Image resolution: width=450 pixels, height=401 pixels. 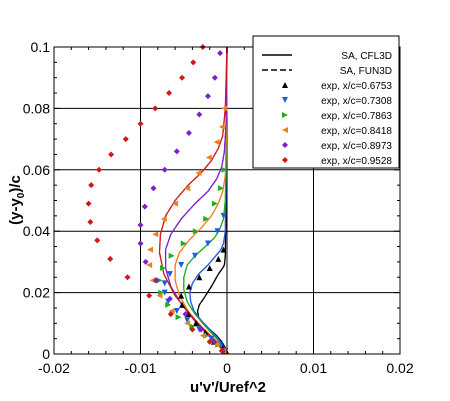 I want to click on exp-series-0.7308, so click(x=195, y=283).